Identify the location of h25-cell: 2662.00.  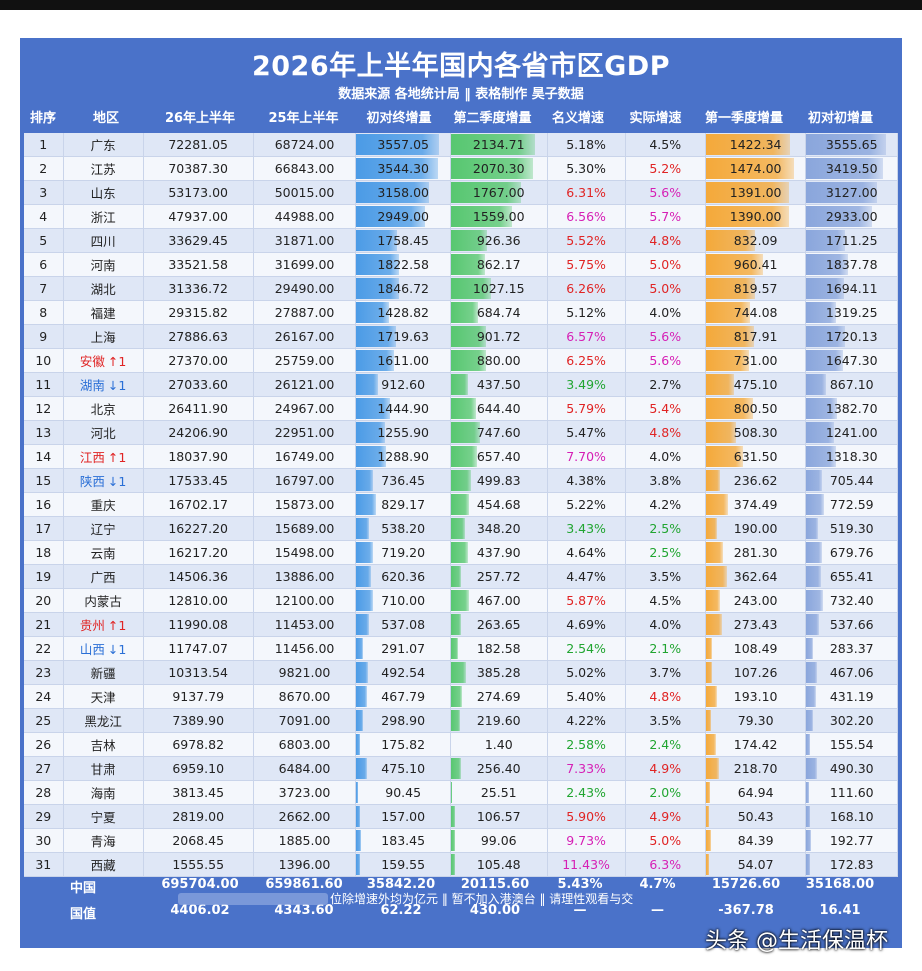
(305, 816).